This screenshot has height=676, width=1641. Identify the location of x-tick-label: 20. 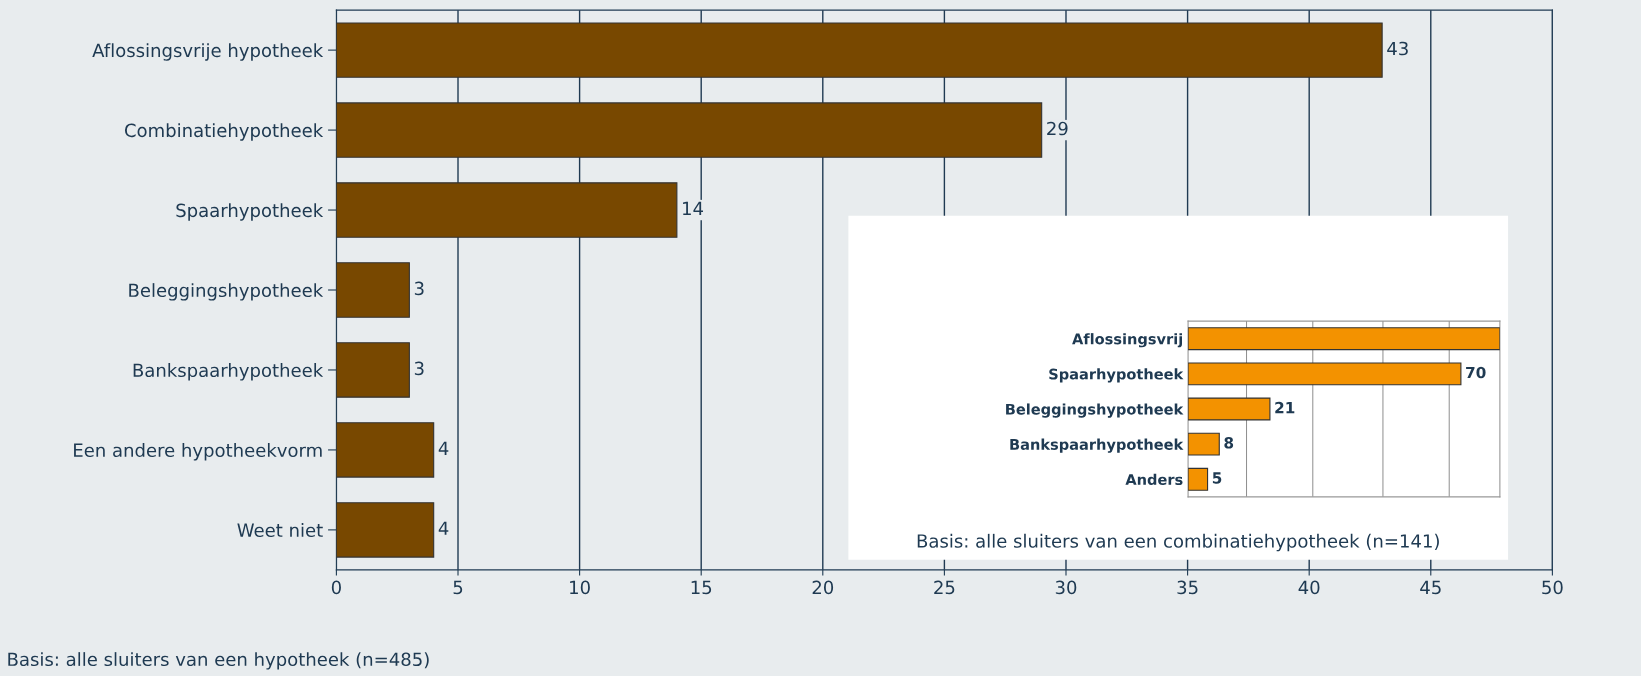
(823, 587).